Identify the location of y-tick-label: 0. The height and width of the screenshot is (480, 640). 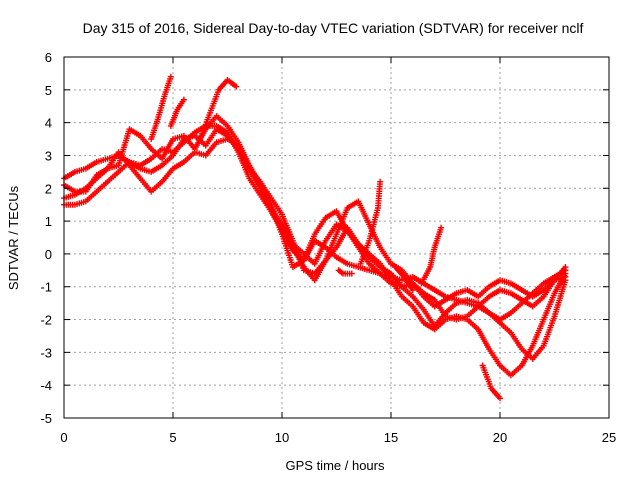
(48, 254).